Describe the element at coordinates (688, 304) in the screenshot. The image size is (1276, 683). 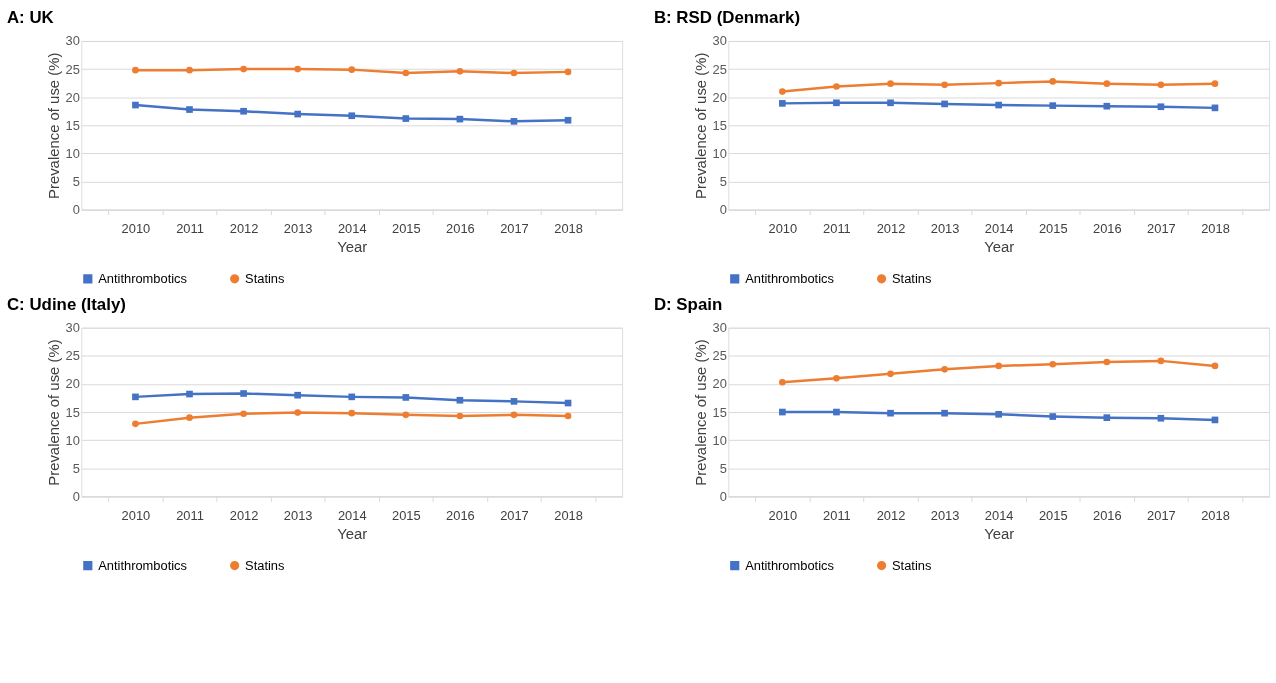
I see `chart-title: D: Spain` at that location.